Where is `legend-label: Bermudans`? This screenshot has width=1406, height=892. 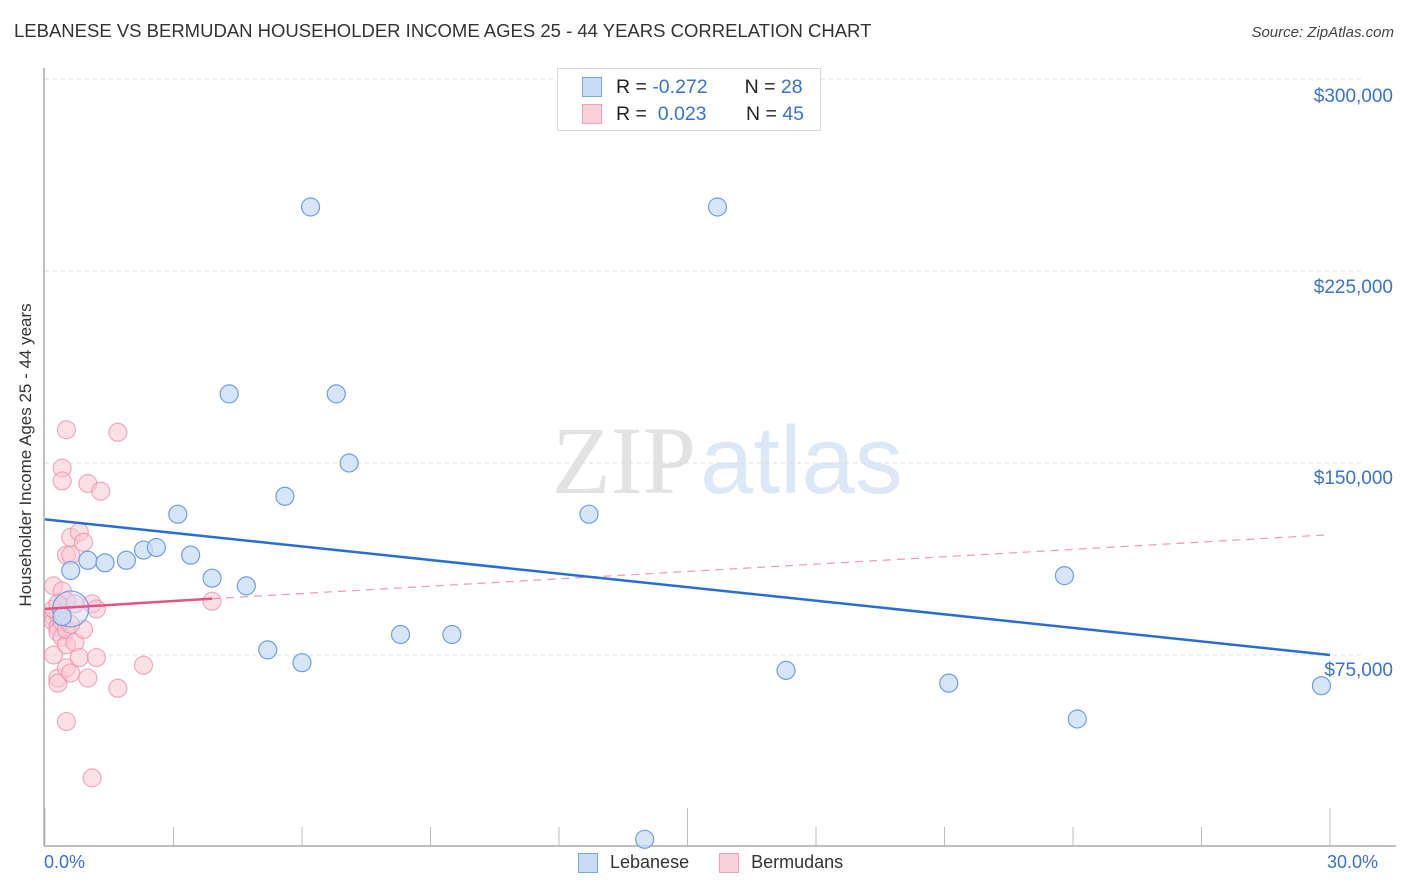
legend-label: Bermudans is located at coordinates (797, 862).